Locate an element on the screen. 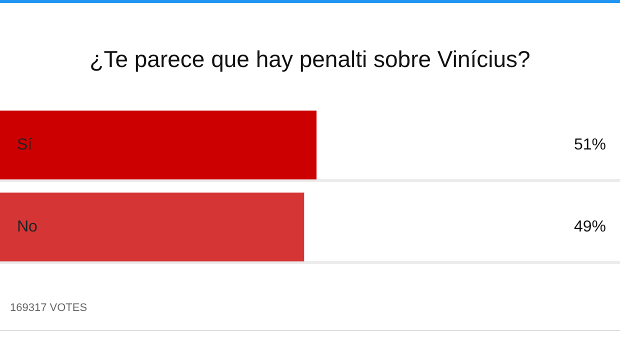 This screenshot has height=348, width=620. text: 169317 VOTES is located at coordinates (49, 308).